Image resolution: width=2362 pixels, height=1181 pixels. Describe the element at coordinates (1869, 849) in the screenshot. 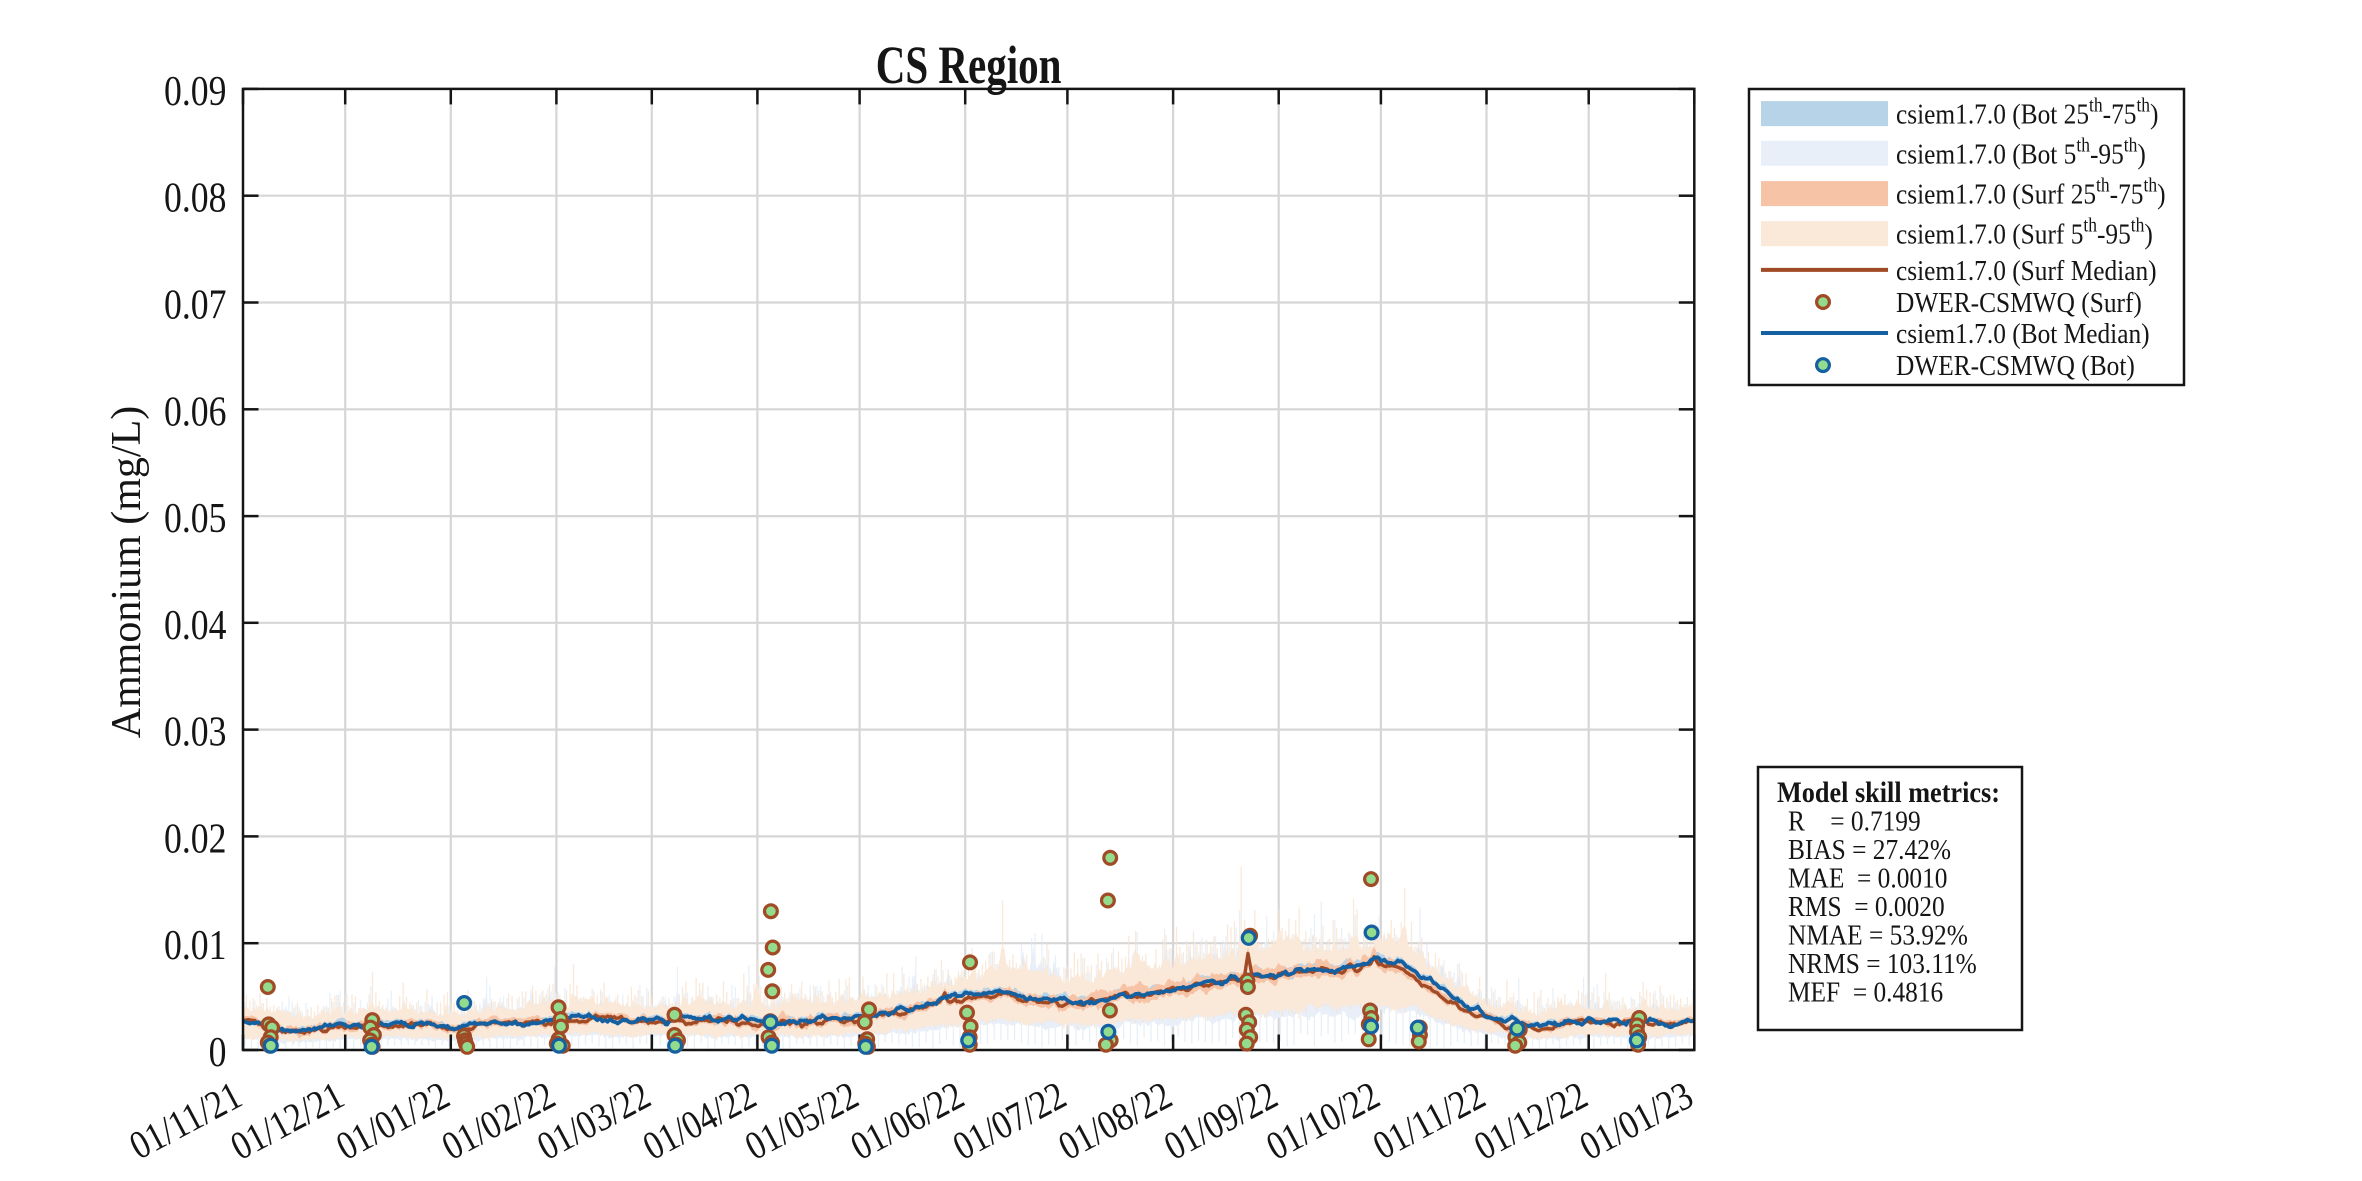

I see `svg-text: BIAS = 27.42%` at that location.